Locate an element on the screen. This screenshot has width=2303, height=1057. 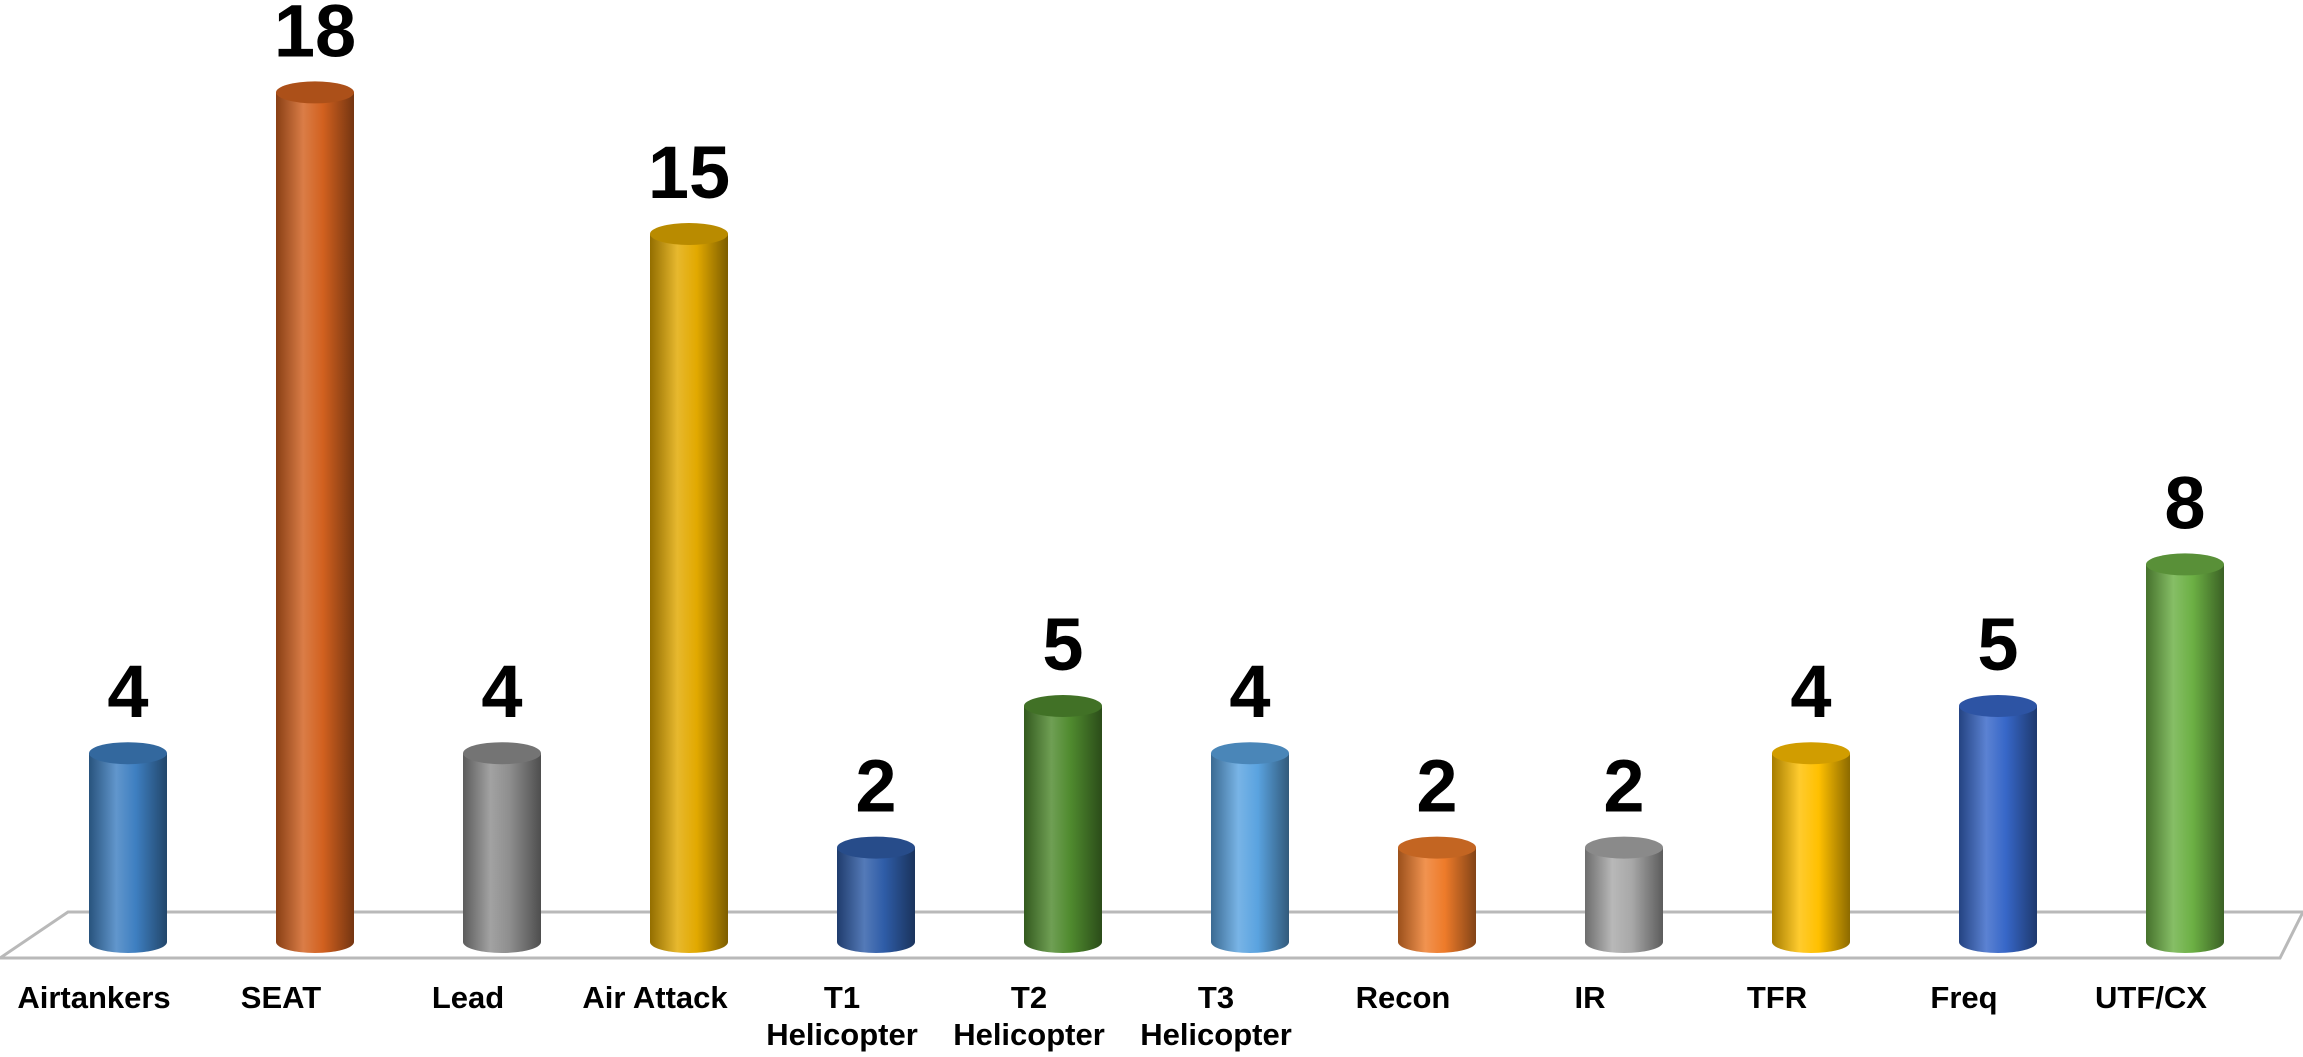
category-label: Freq is located at coordinates (1963, 997).